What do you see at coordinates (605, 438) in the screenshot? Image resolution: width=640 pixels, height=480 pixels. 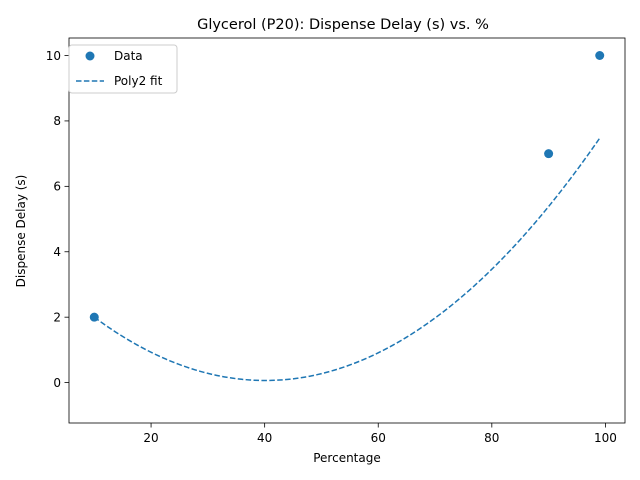 I see `x-tick-label: 100` at bounding box center [605, 438].